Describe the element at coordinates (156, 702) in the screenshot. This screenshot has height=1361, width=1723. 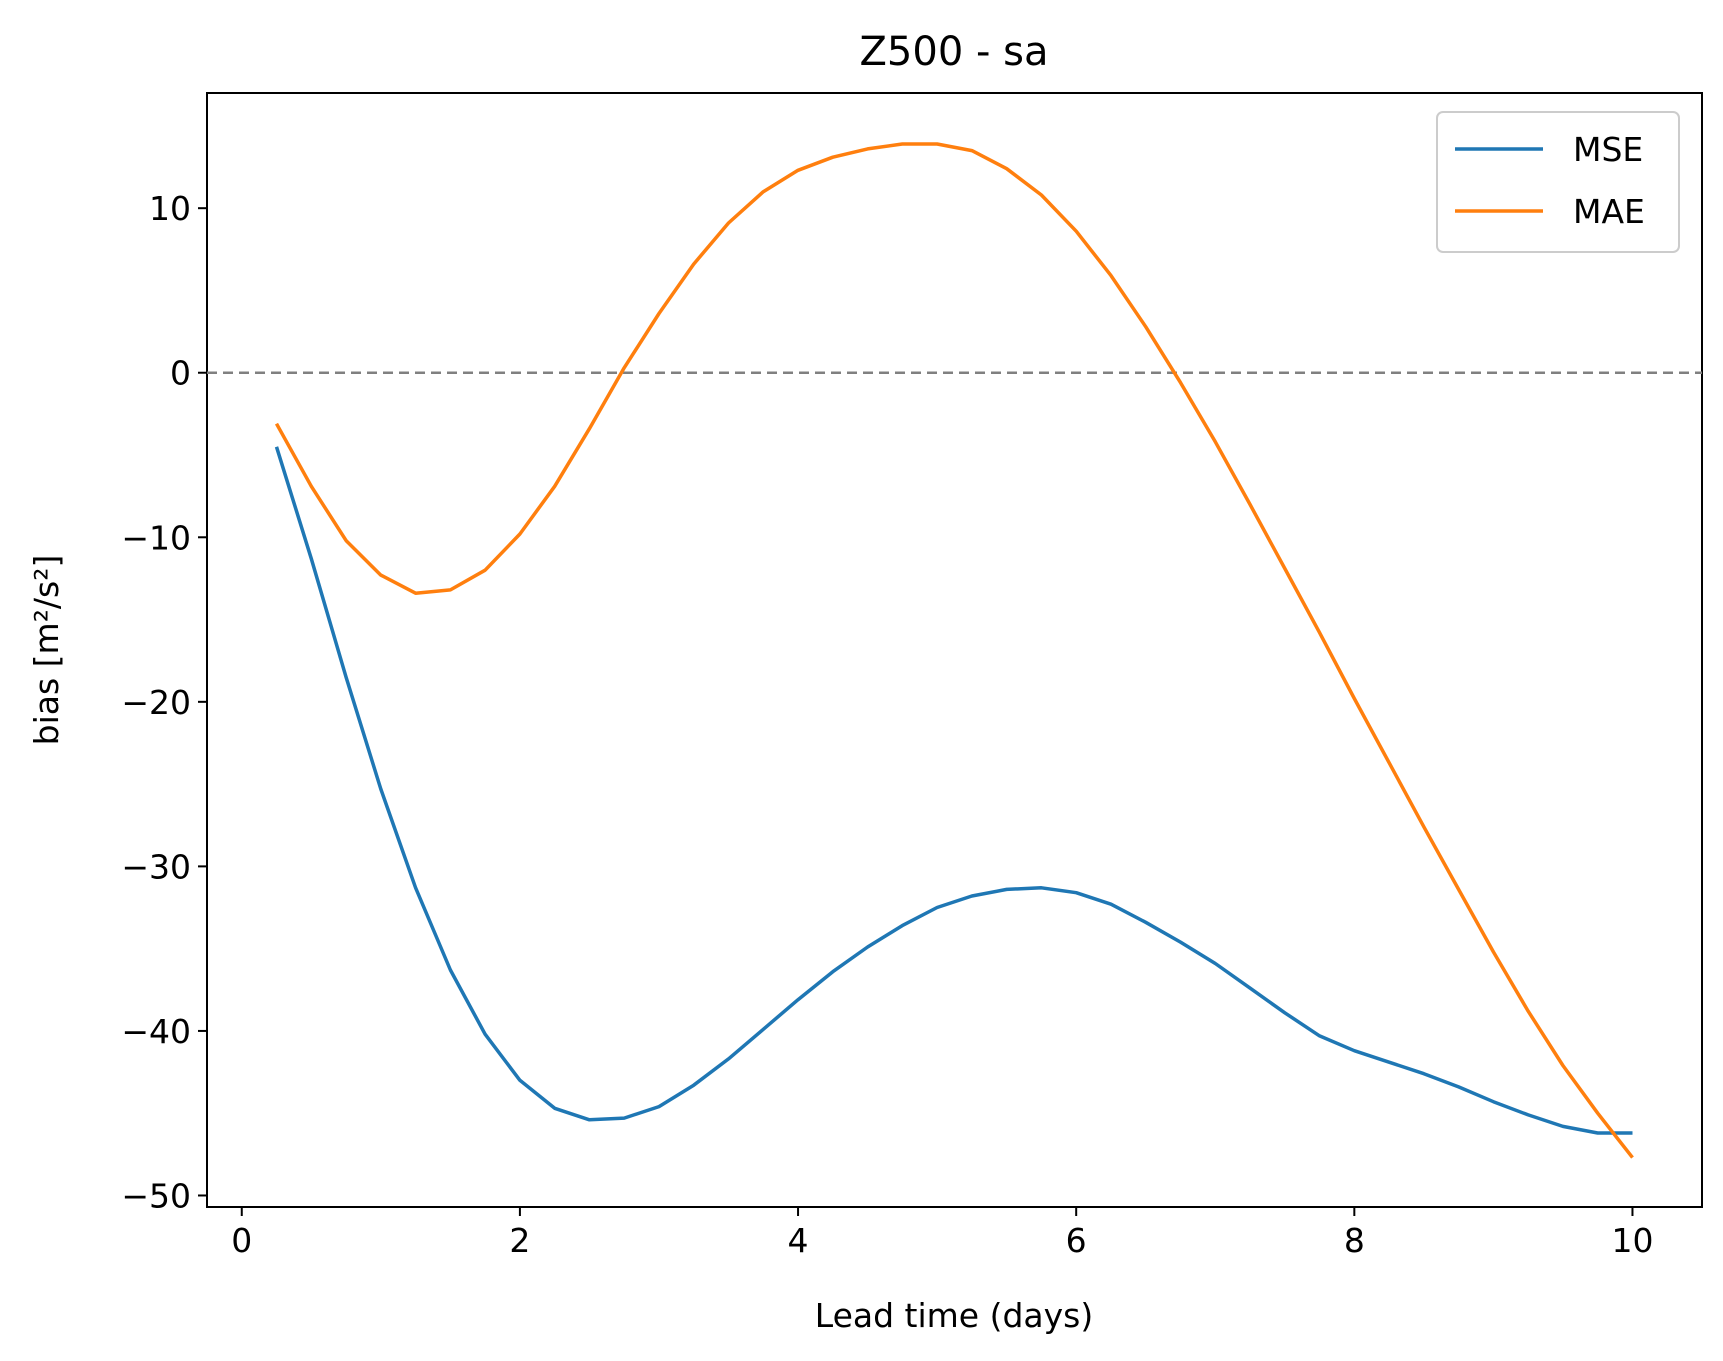
I see `y-tick-label: −20` at that location.